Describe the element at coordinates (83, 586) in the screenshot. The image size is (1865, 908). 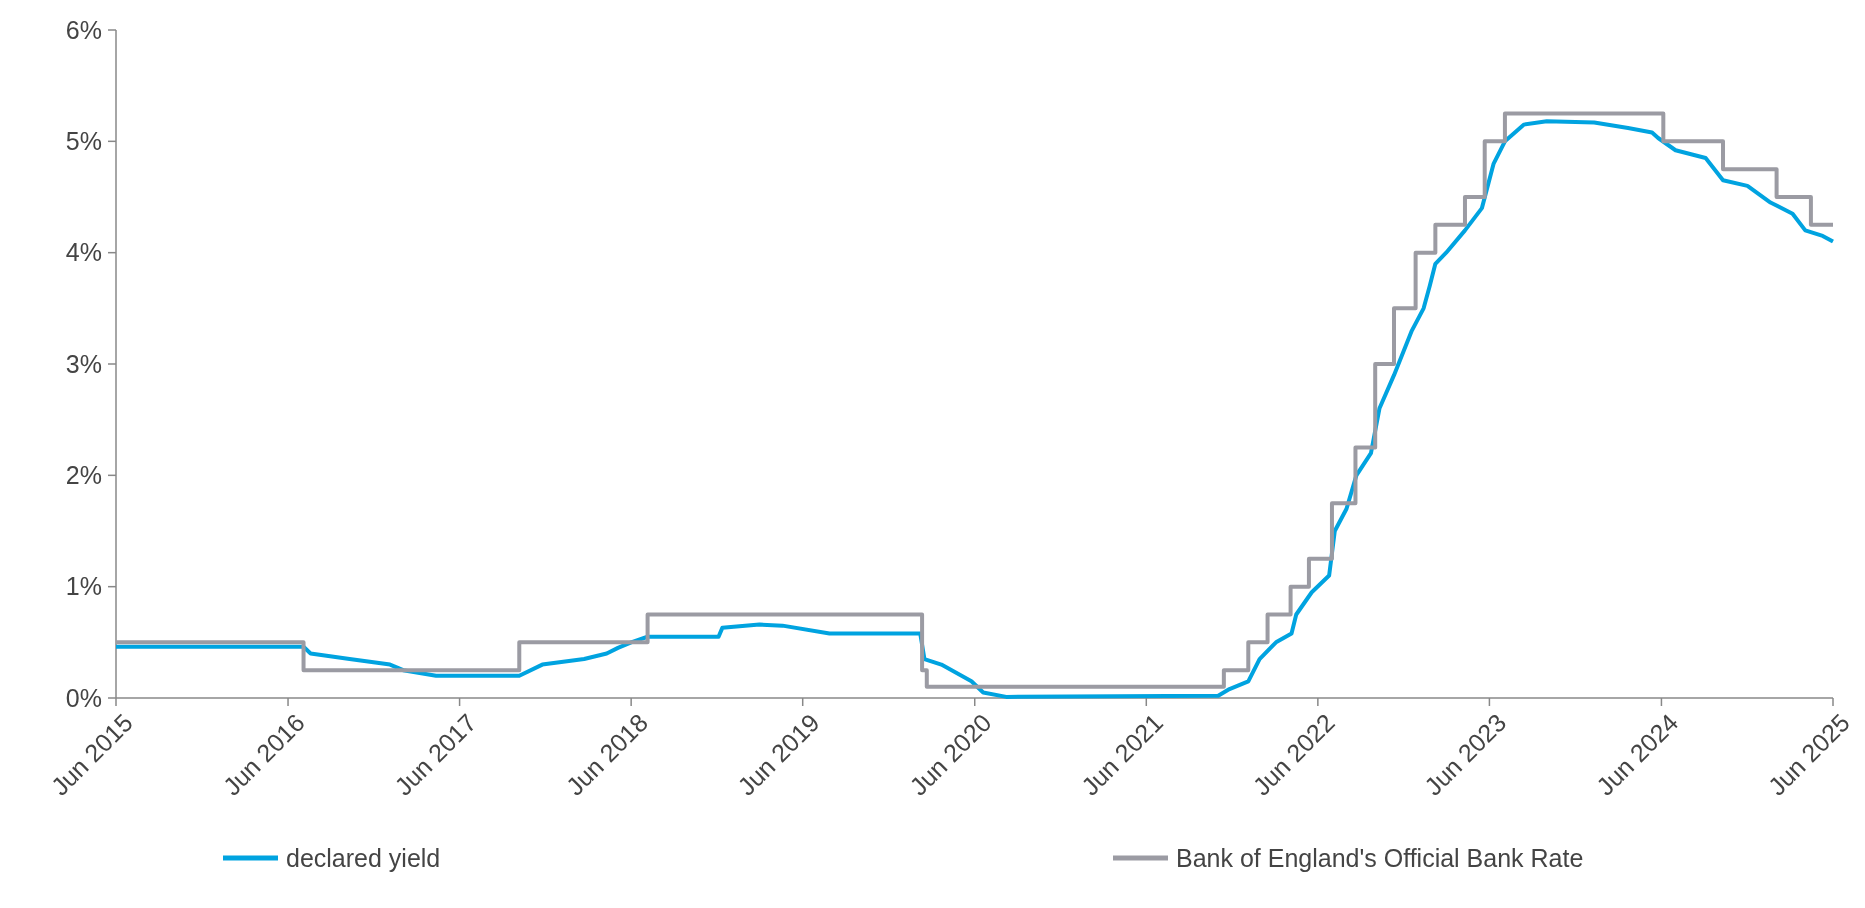
I see `y-tick-label: 1%` at that location.